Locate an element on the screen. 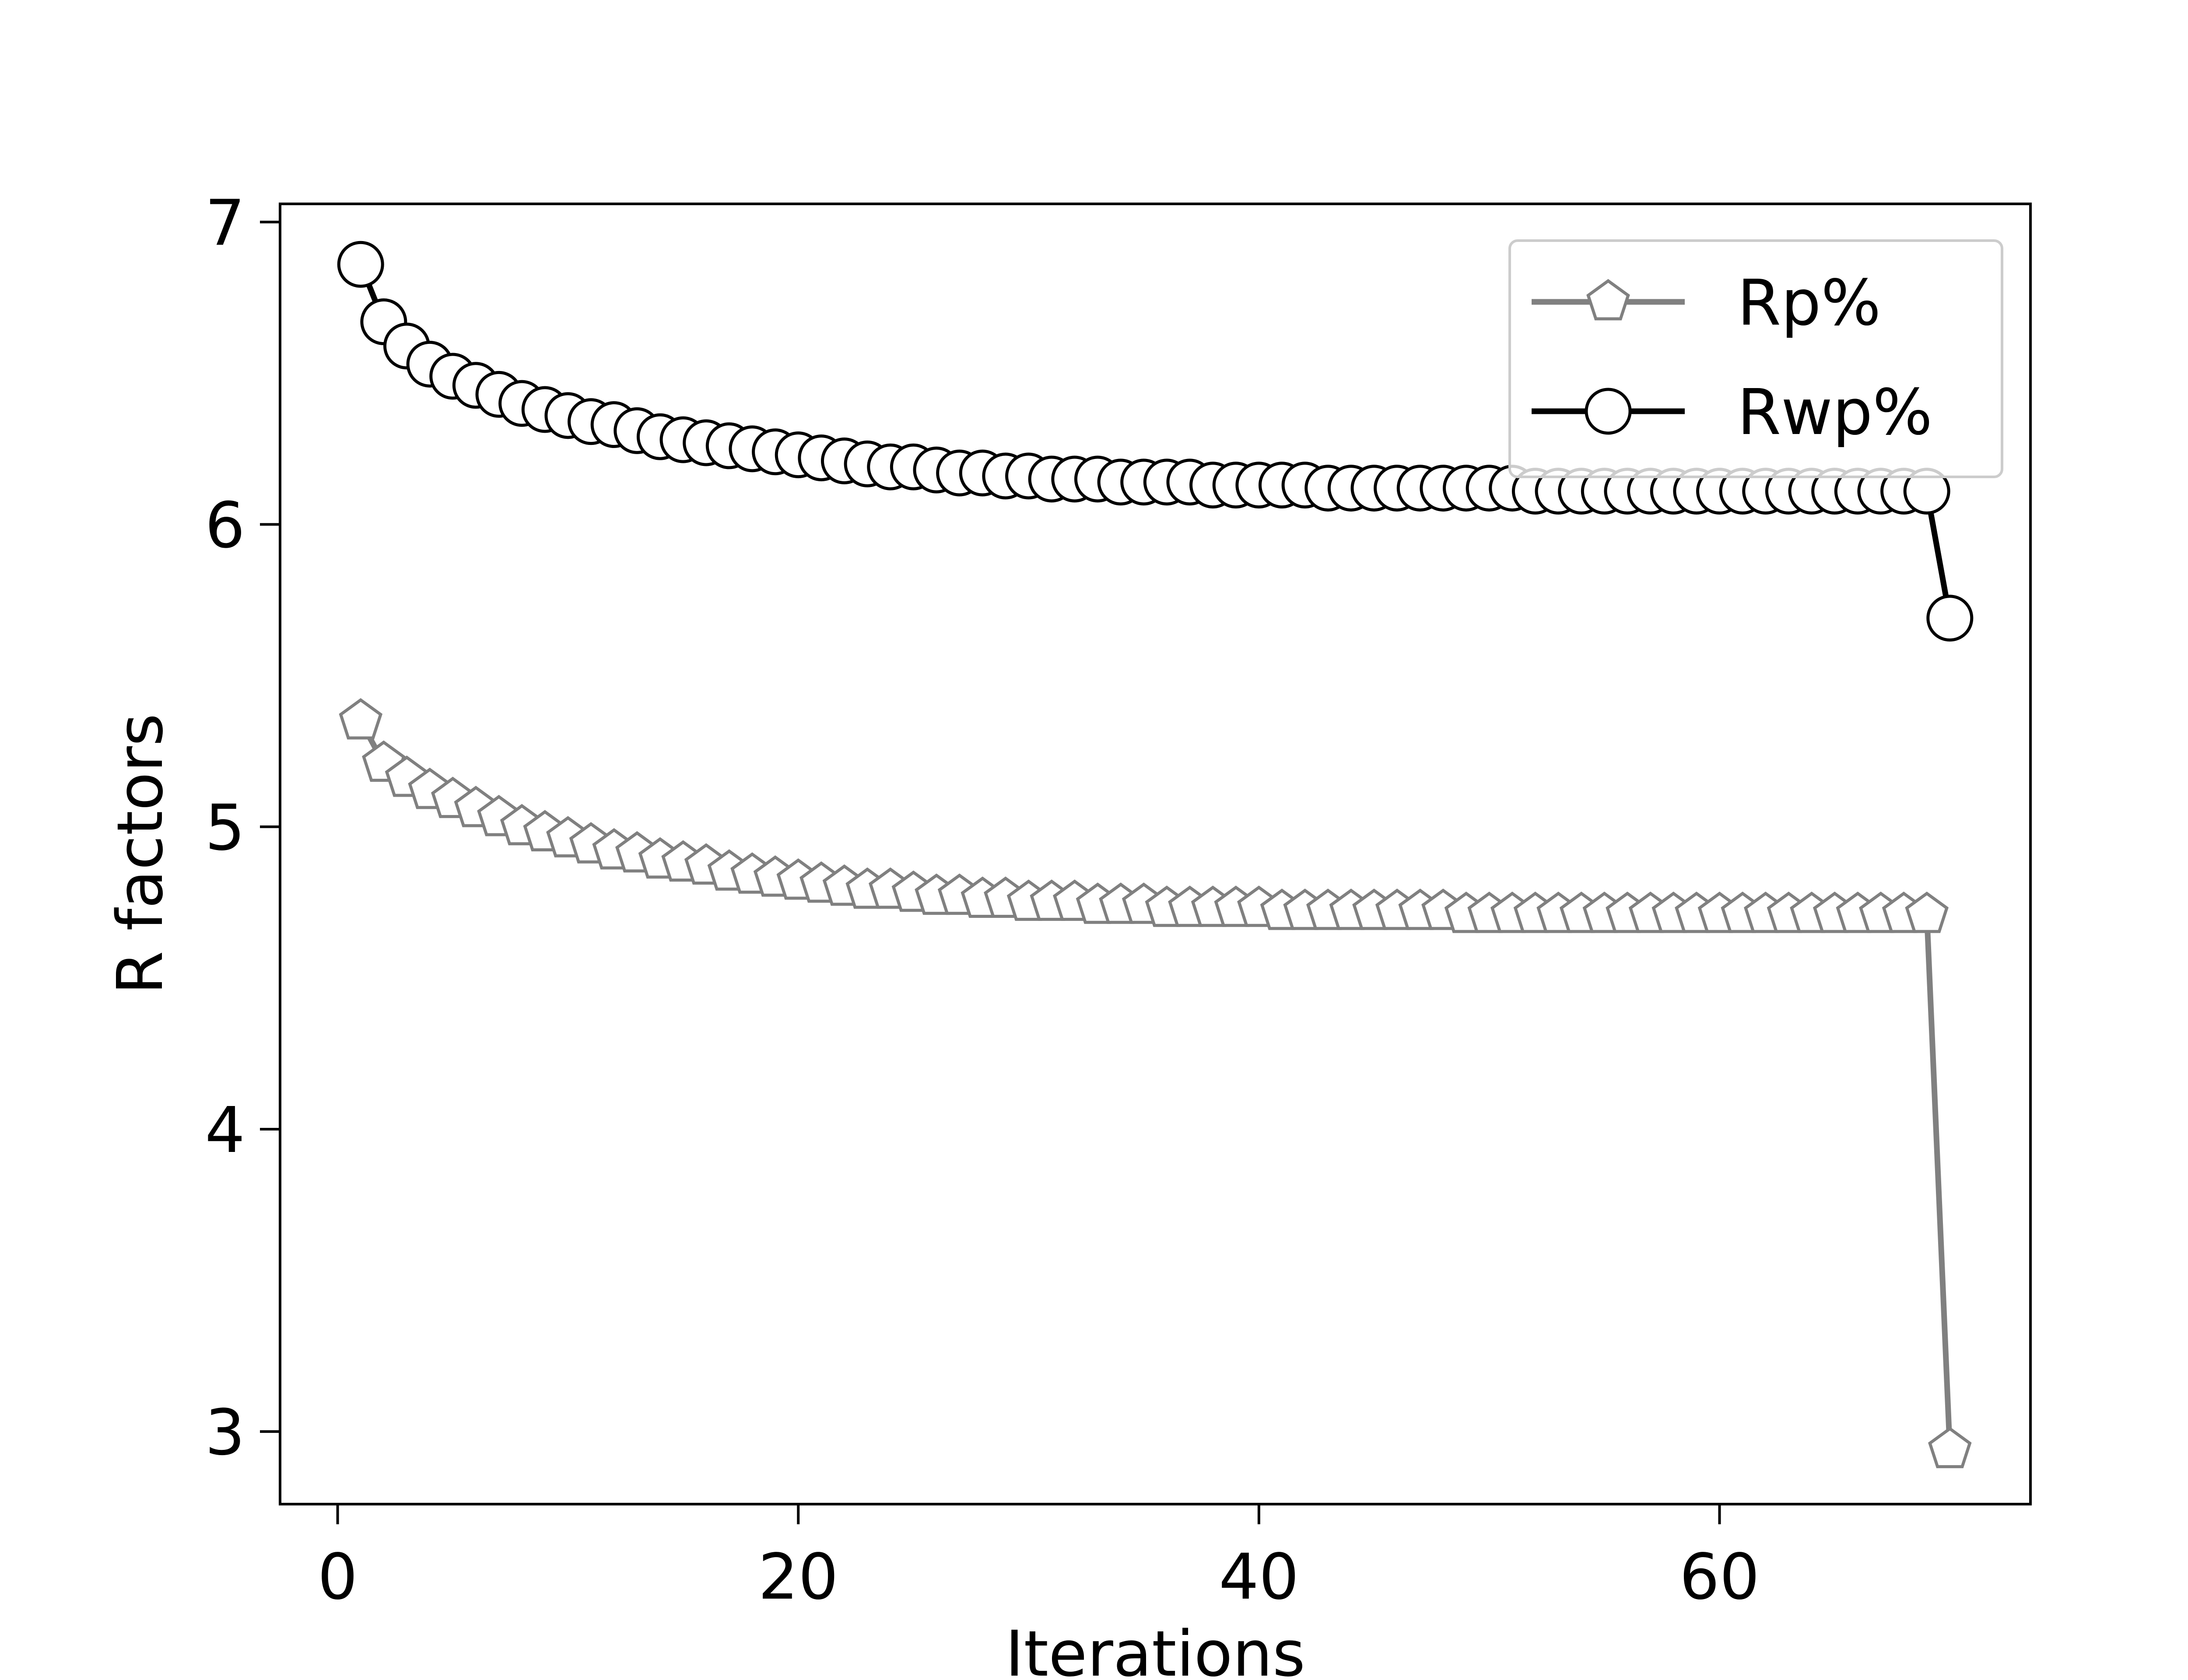 This screenshot has width=2188, height=1680. legend-entry-rwp: Rwp% is located at coordinates (1732, 412).